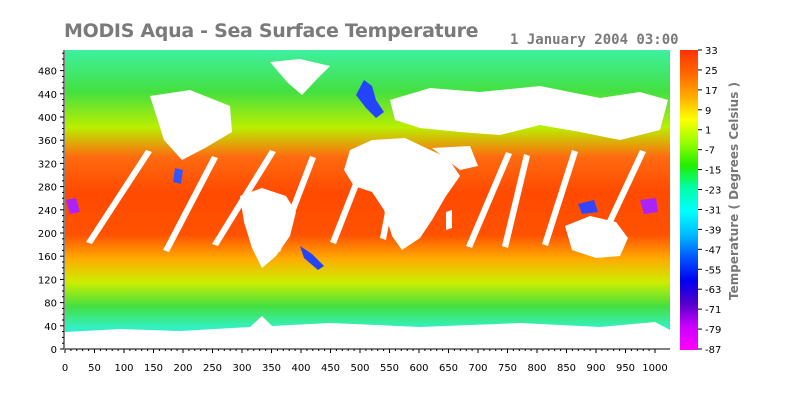 The image size is (800, 400). I want to click on x-tick-label: 350, so click(271, 368).